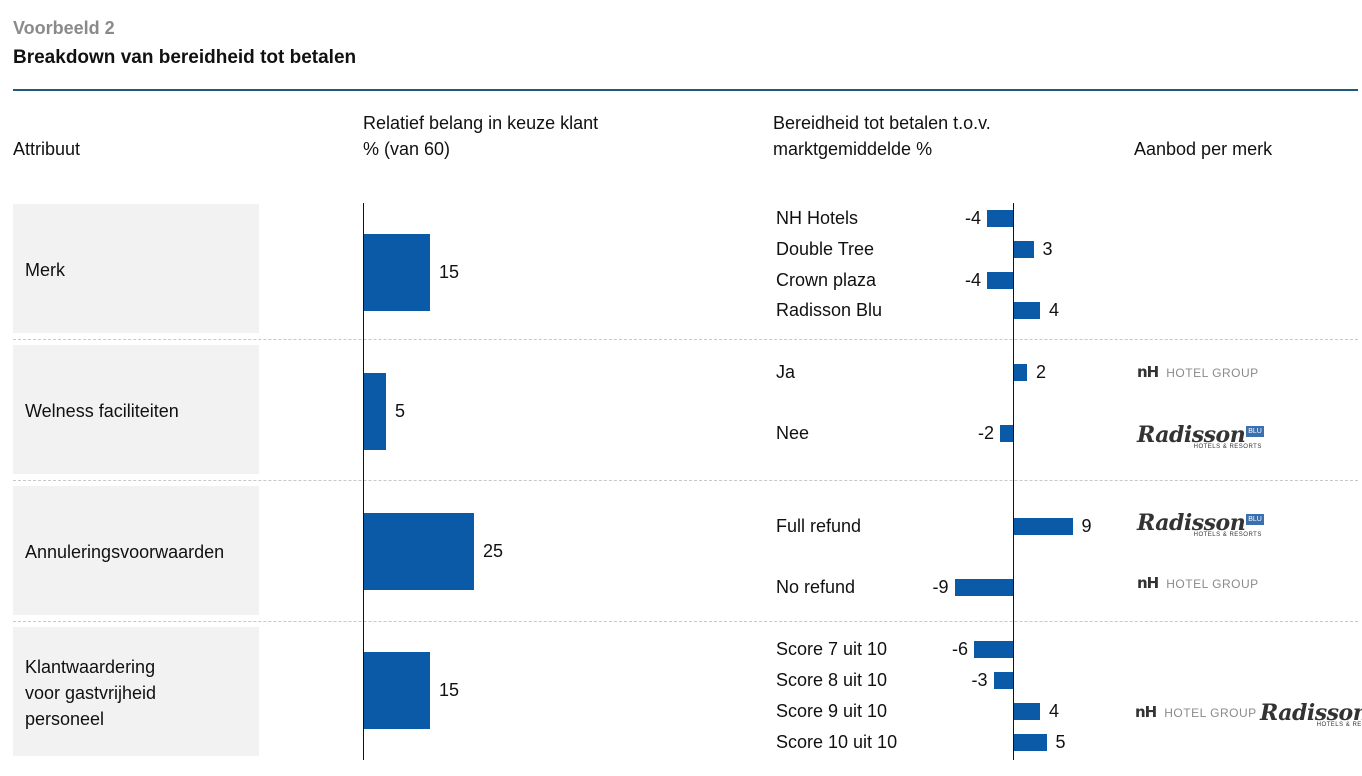 The width and height of the screenshot is (1362, 776). I want to click on wtp-level-label-radisson-blu: Radisson Blu, so click(829, 310).